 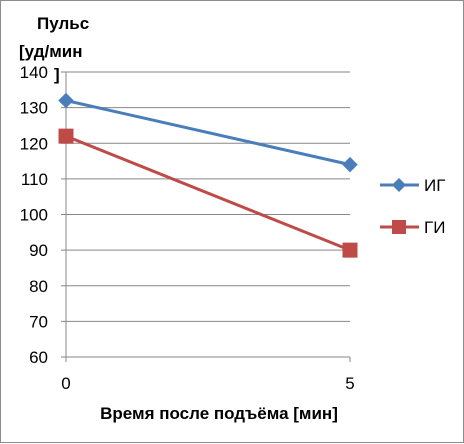 I want to click on y-tick-labels: 60 70 80 90 100 110 120 130 140, so click(x=34, y=215).